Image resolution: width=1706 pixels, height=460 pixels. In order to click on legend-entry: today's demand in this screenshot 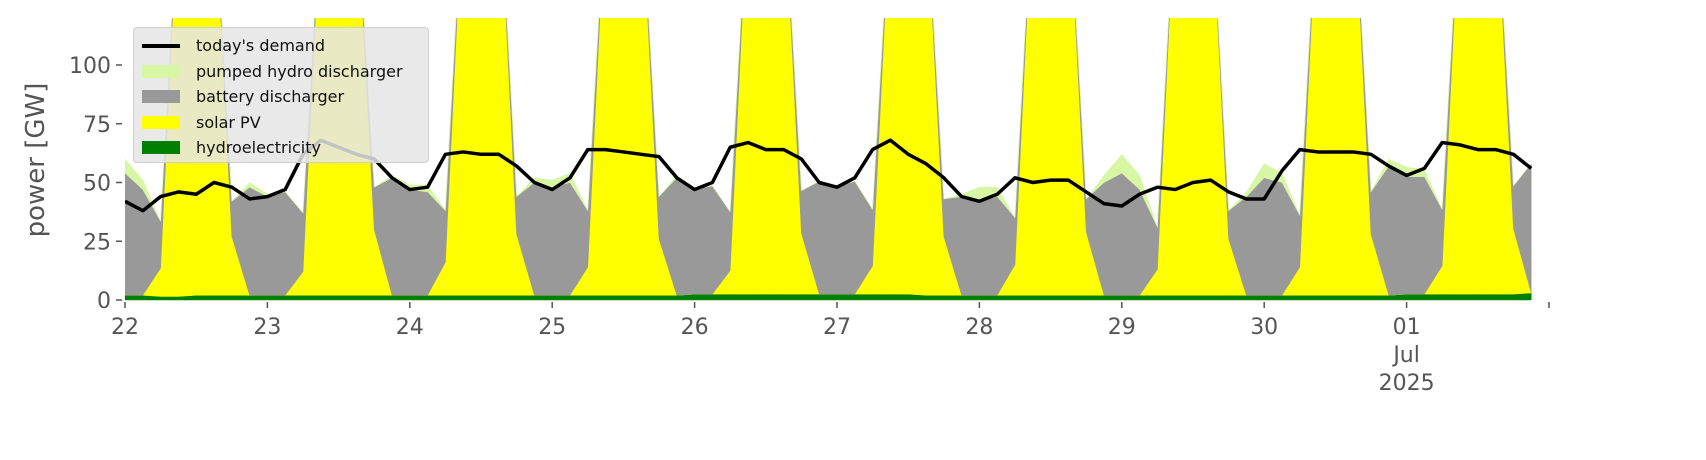, I will do `click(281, 46)`.